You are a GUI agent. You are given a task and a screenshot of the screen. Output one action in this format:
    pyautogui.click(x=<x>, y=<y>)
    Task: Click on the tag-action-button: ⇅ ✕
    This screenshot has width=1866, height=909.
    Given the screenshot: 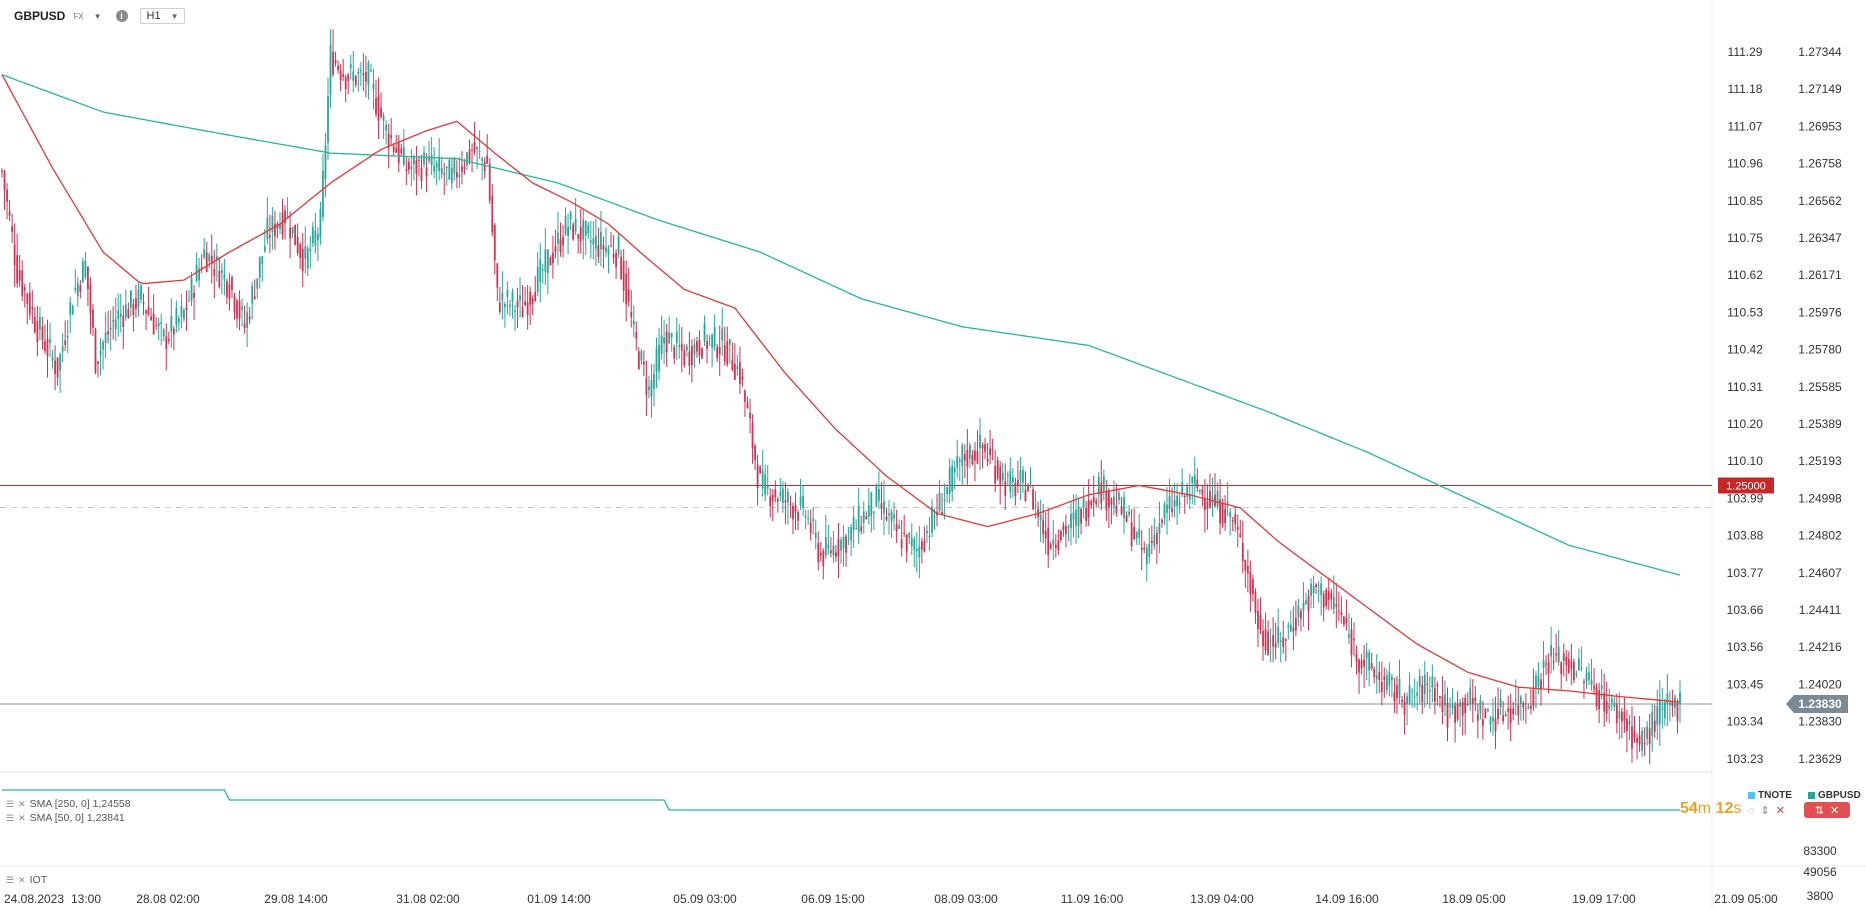 What is the action you would take?
    pyautogui.click(x=1827, y=810)
    